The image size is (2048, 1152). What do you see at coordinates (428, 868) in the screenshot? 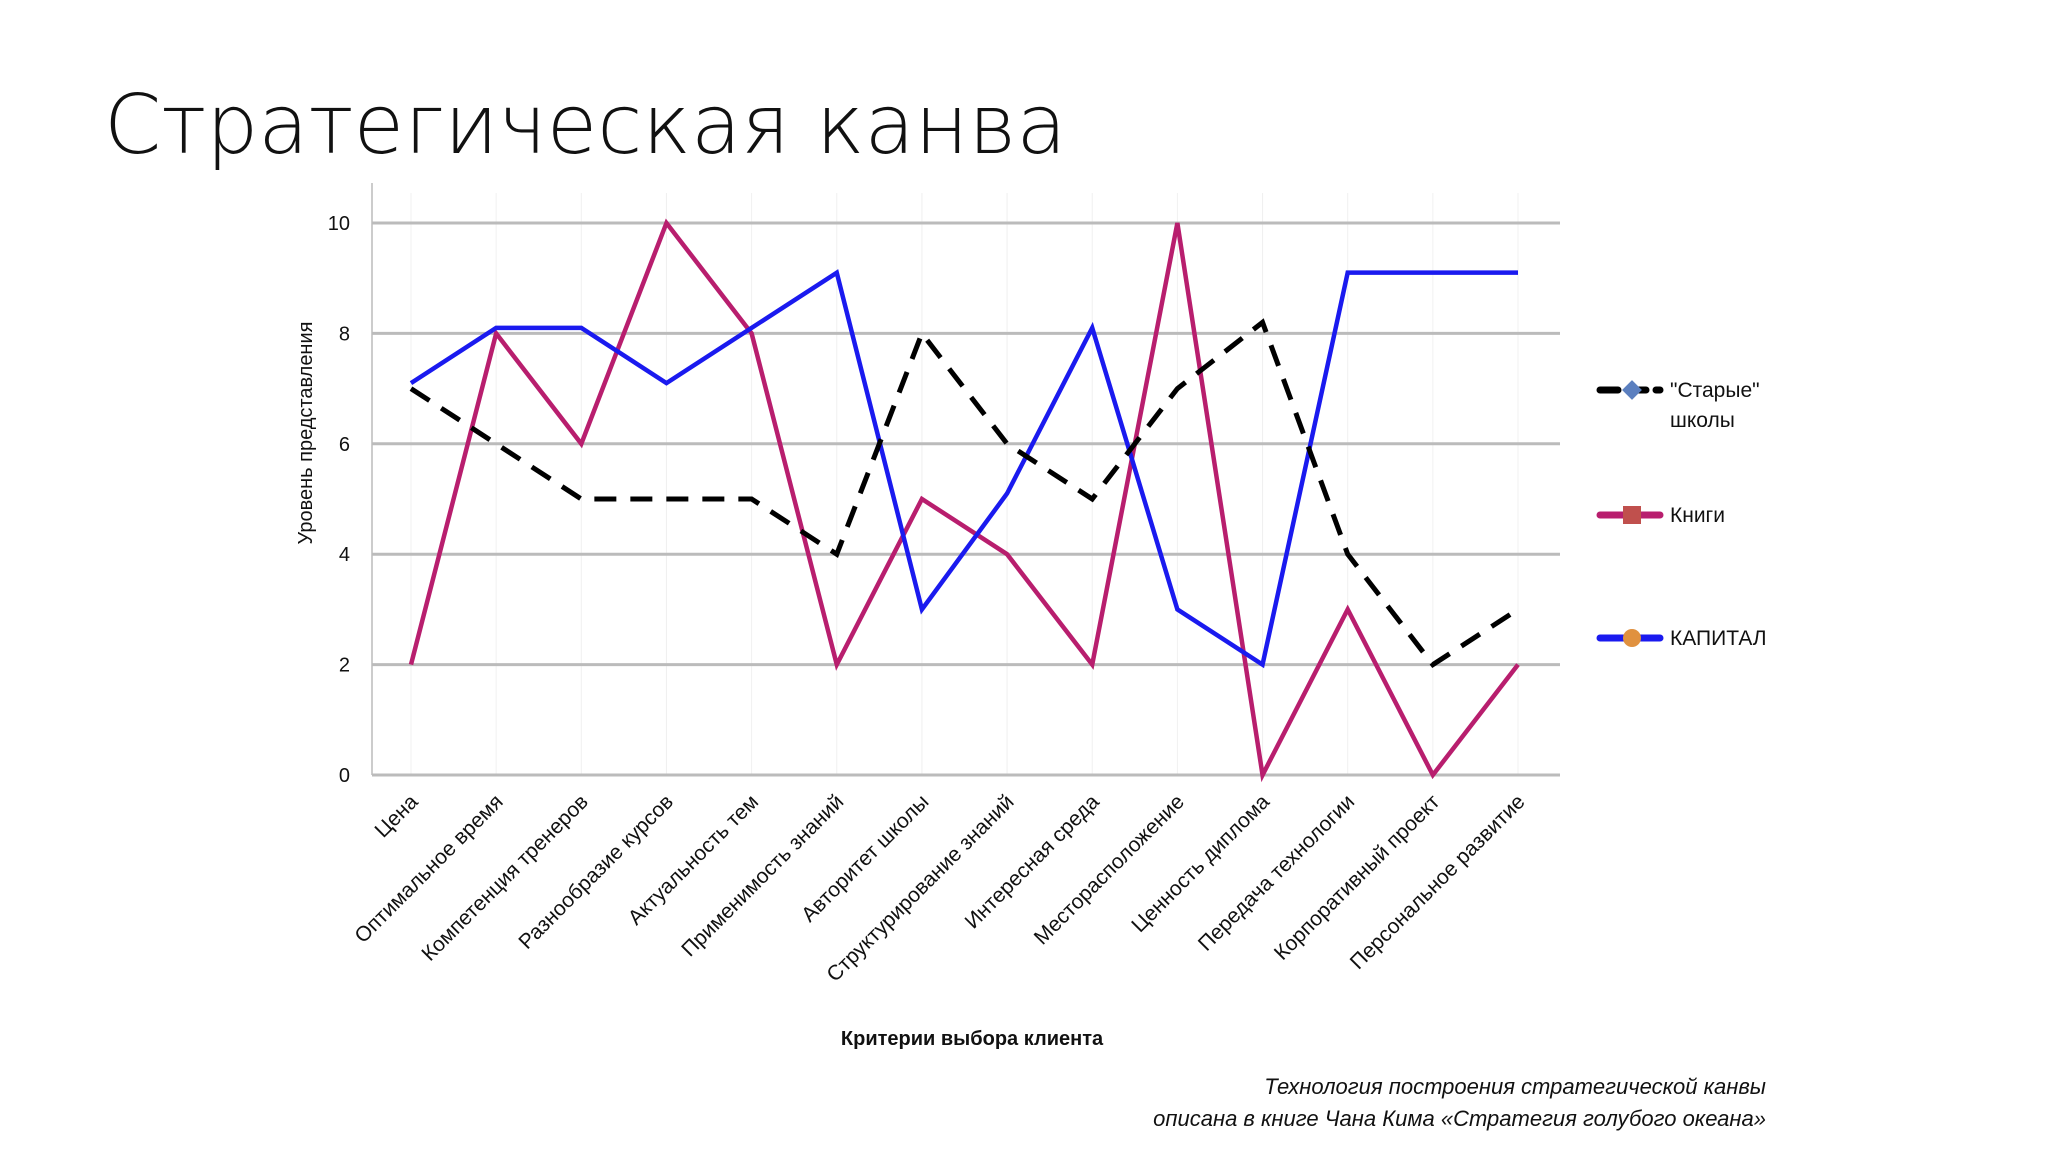
I see `x-tick-label: Оптимальное время` at bounding box center [428, 868].